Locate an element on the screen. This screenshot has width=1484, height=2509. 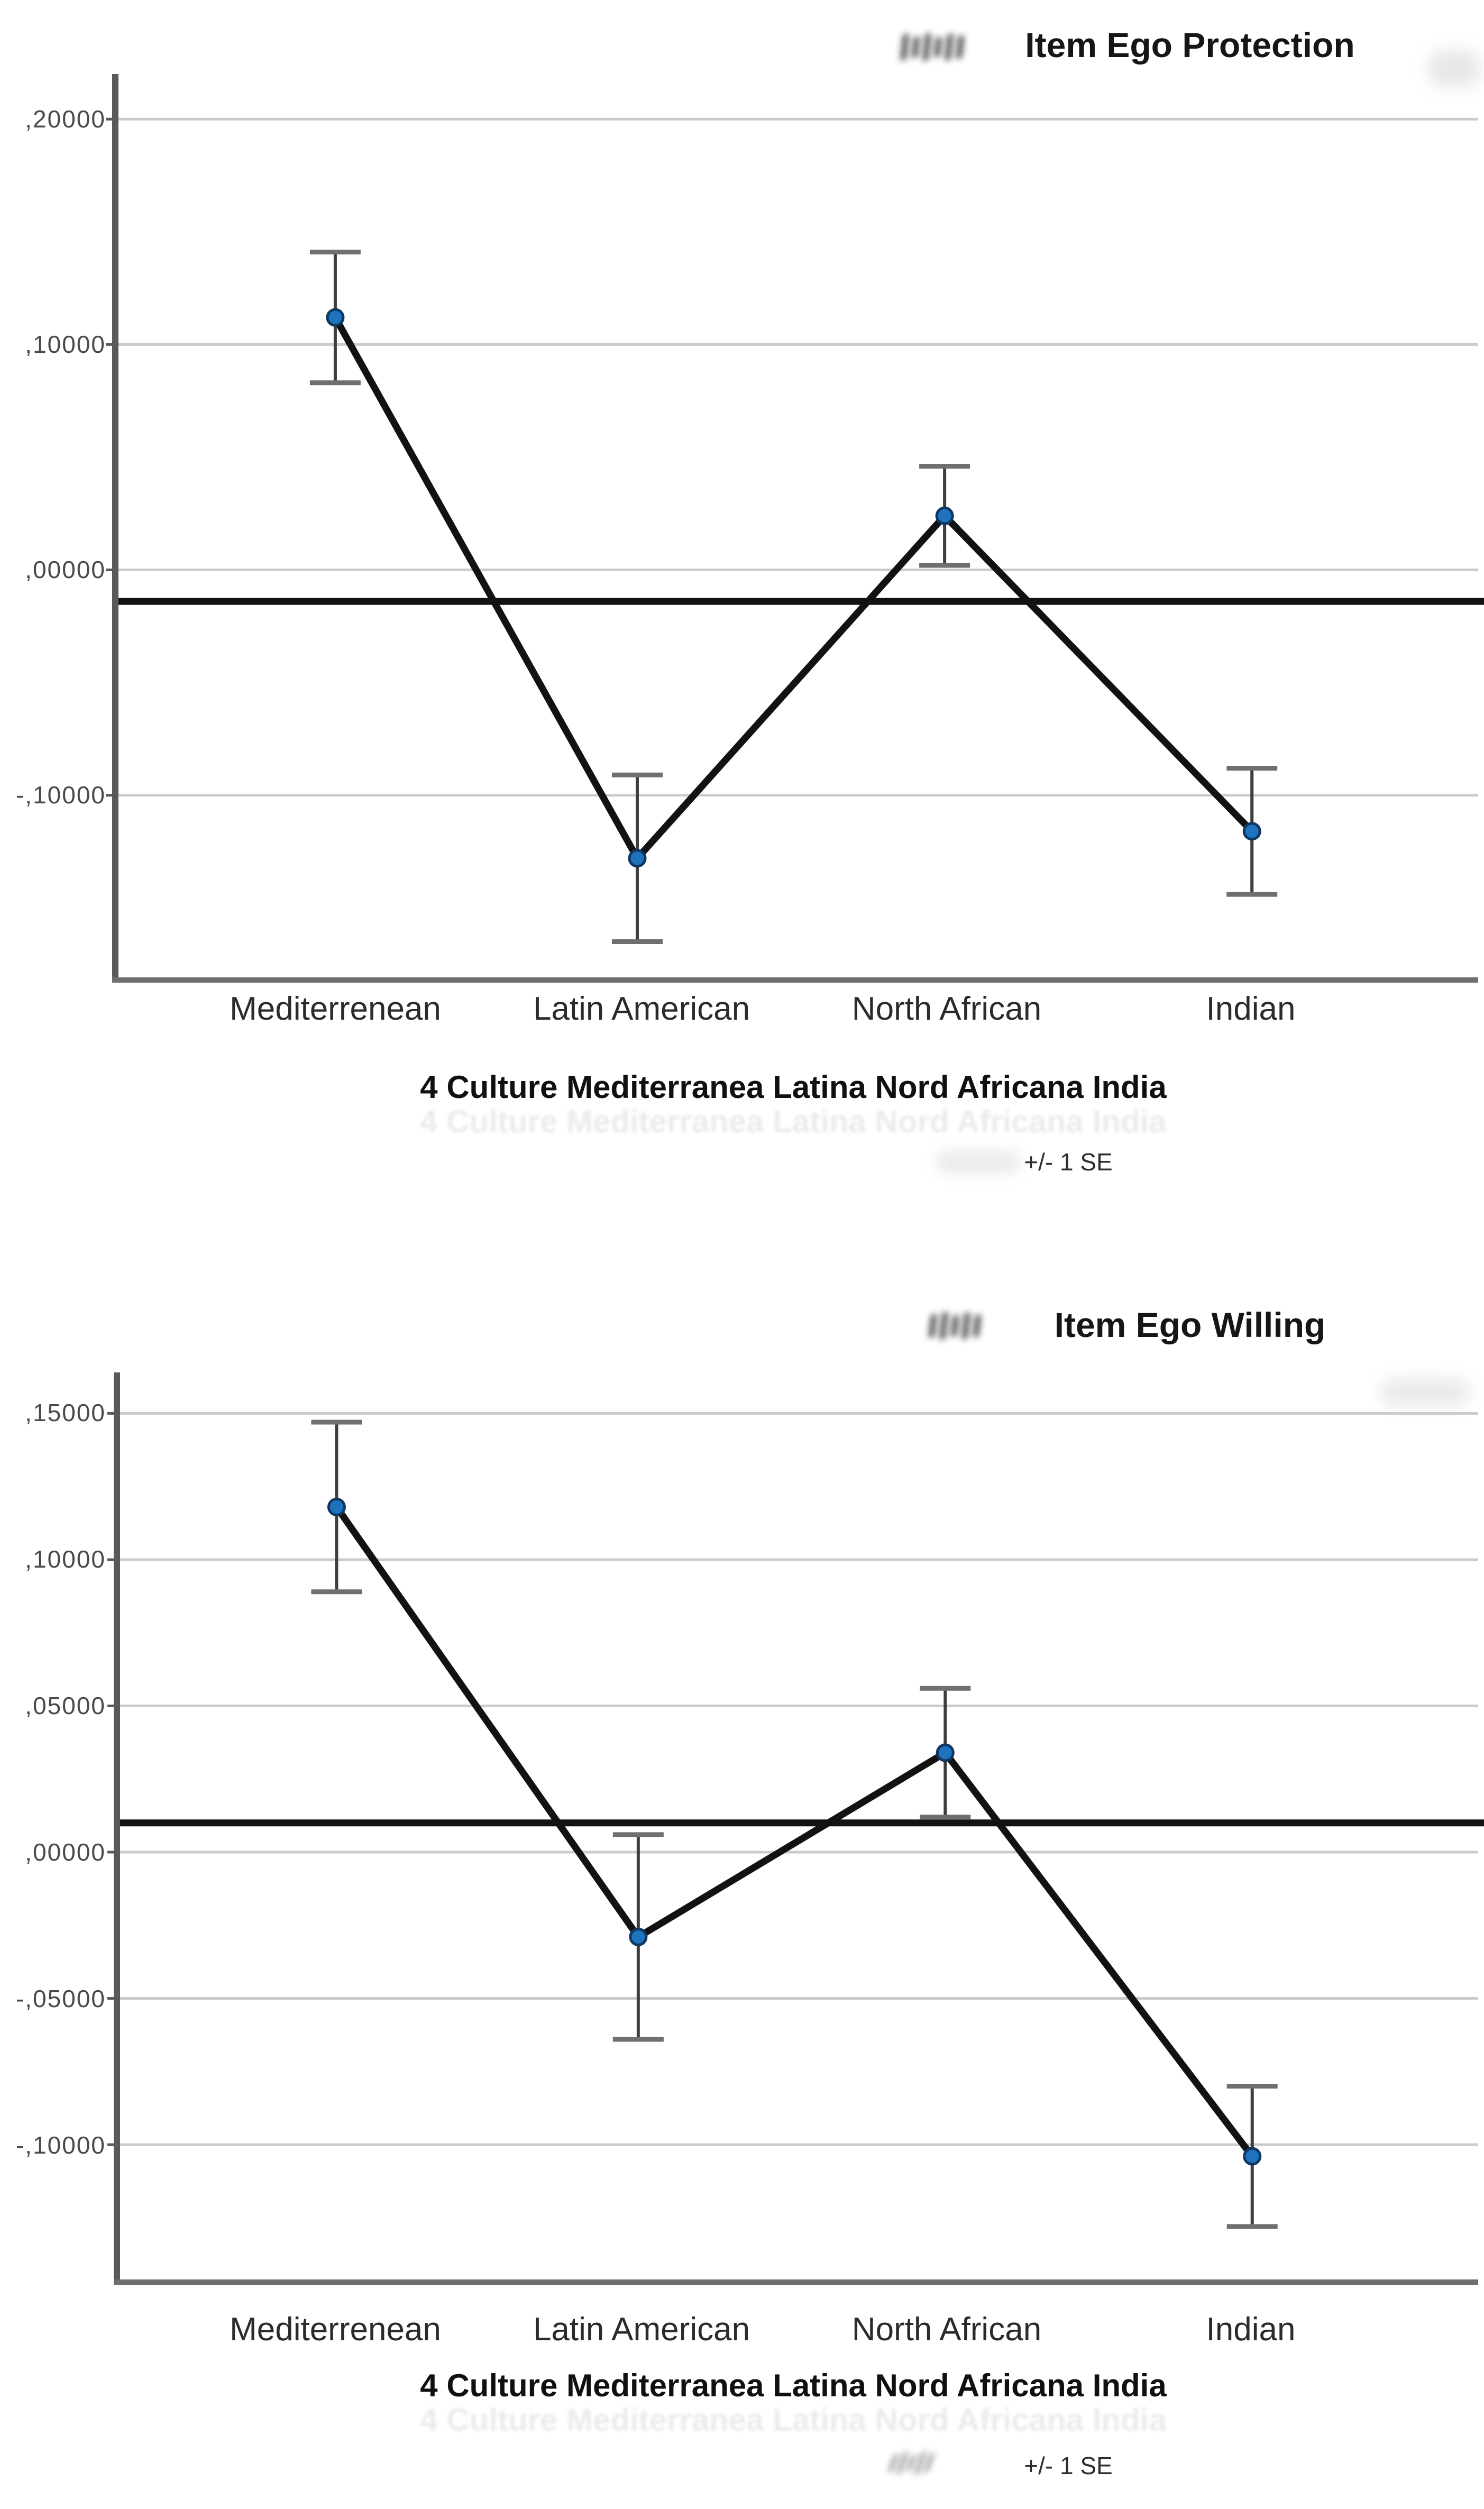
y-tick-label: ,05000 is located at coordinates (65, 1705).